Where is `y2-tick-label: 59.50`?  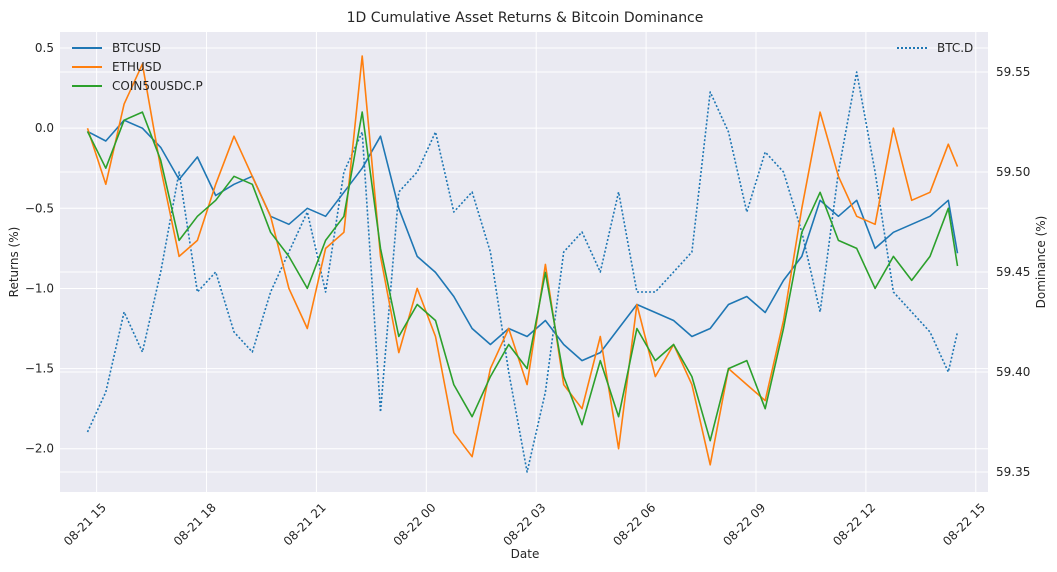 y2-tick-label: 59.50 is located at coordinates (1013, 172).